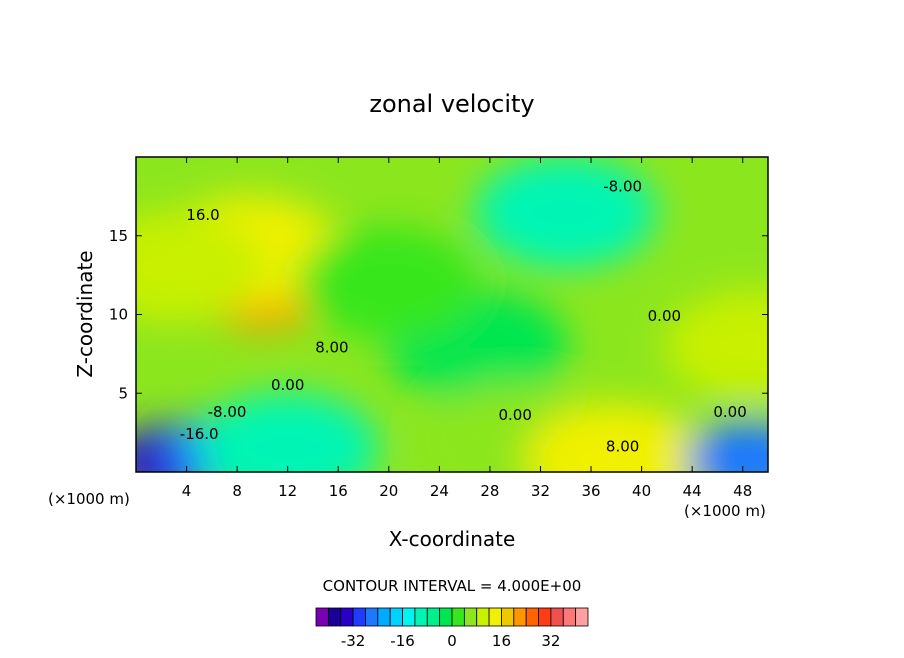 The image size is (904, 658). Describe the element at coordinates (550, 641) in the screenshot. I see `colorbar-tick-label: 32` at that location.